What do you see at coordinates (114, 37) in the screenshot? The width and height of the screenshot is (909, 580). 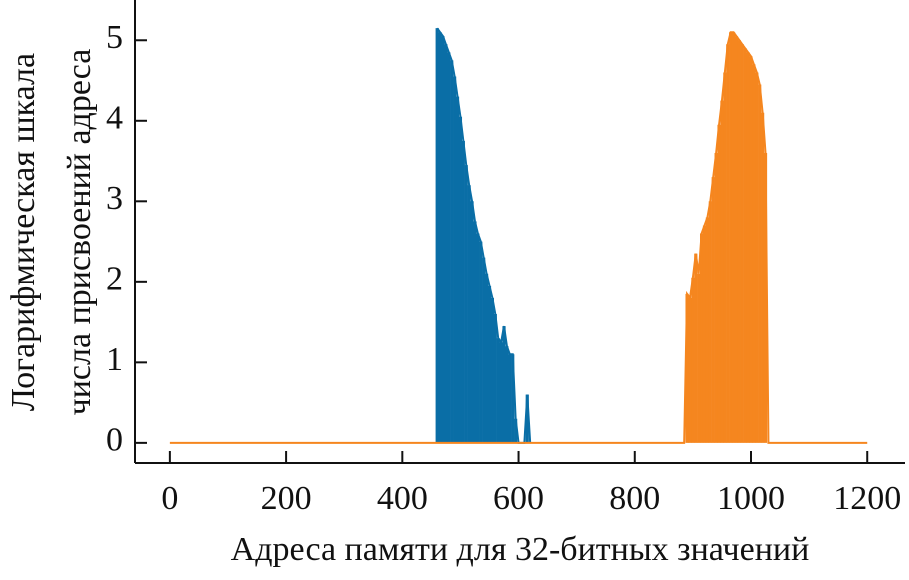 I see `y-tick-label: 5` at bounding box center [114, 37].